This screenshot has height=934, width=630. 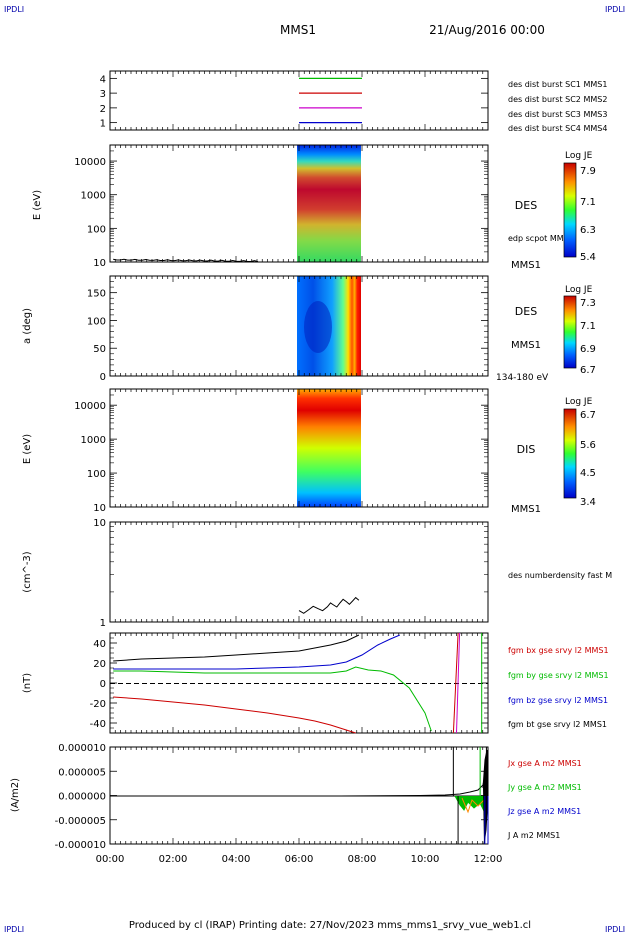 I want to click on y-tick-label: 20, so click(x=99, y=664).